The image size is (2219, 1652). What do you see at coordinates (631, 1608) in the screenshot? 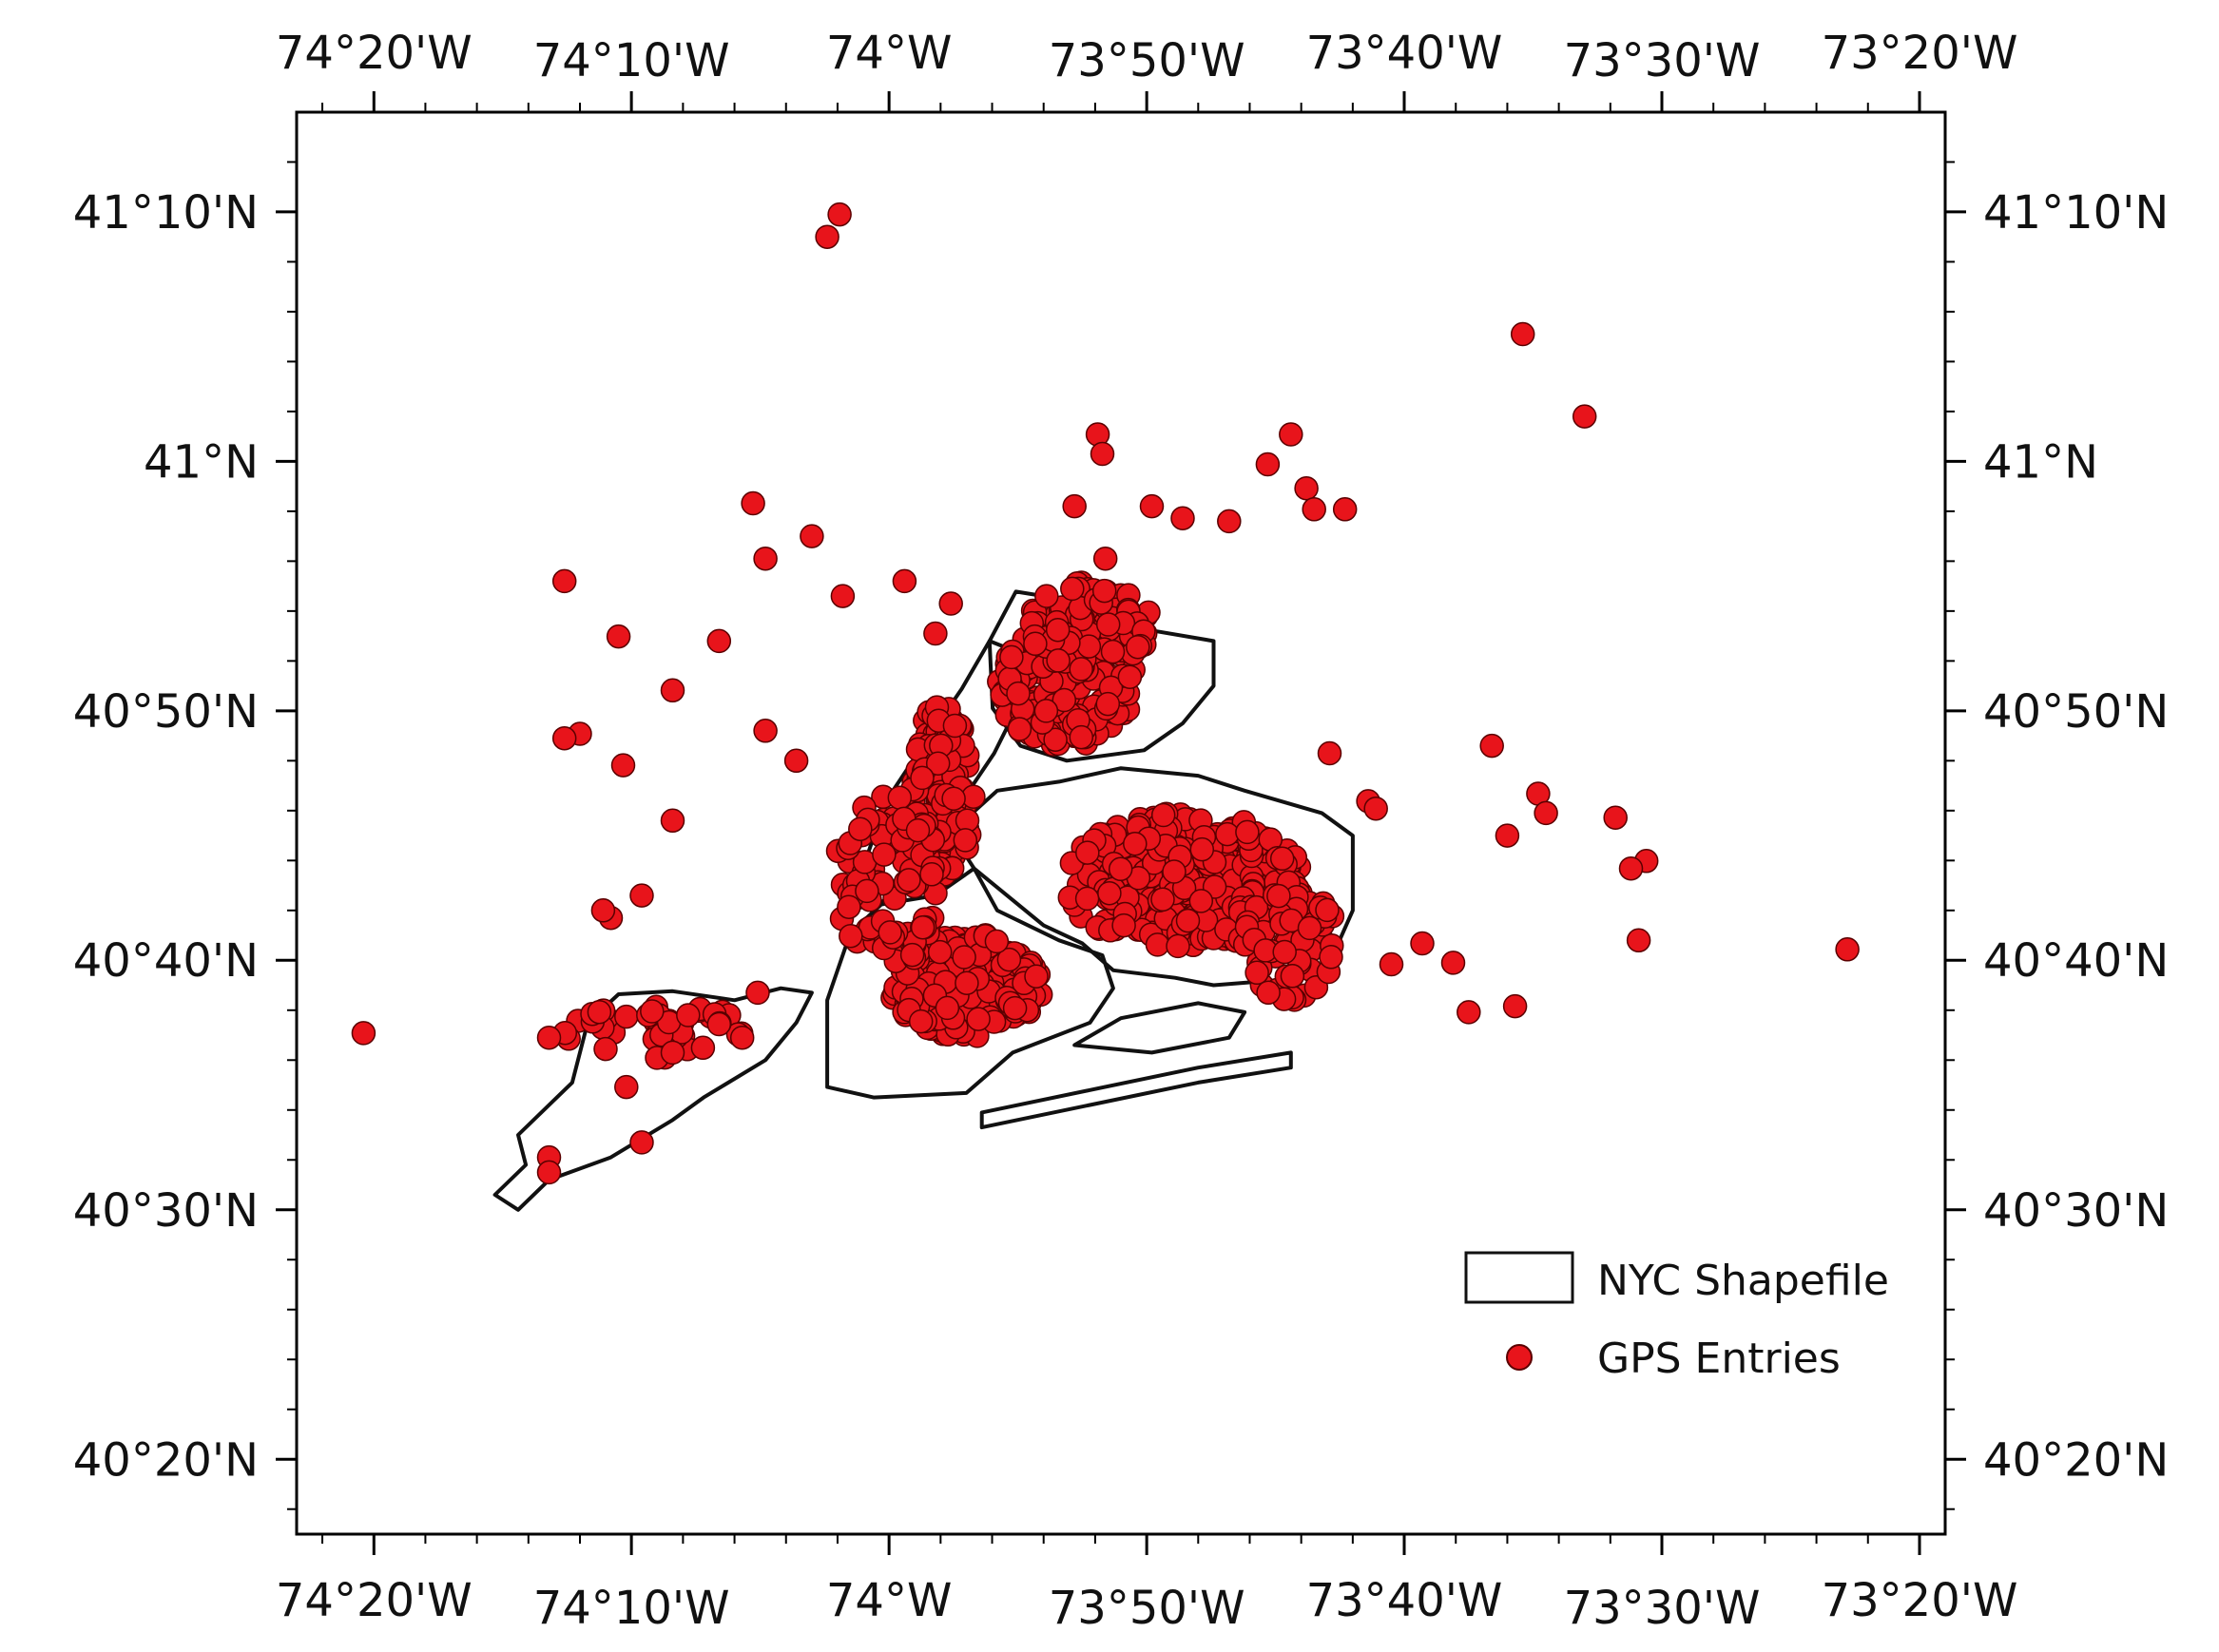
I see `lon-tick-label-bottom: 74°10'W` at bounding box center [631, 1608].